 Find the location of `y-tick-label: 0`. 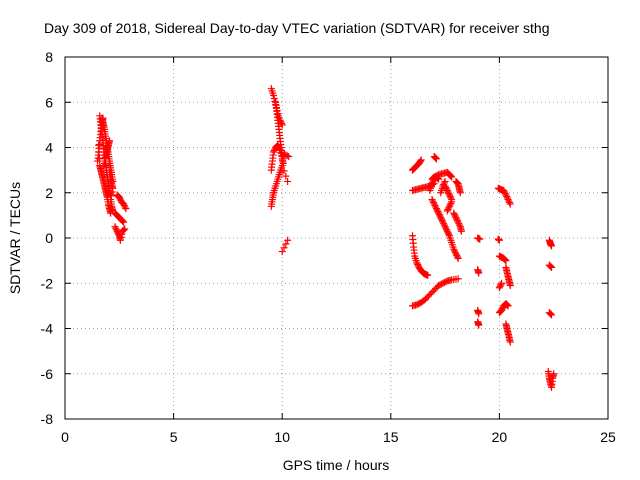

y-tick-label: 0 is located at coordinates (49, 238).